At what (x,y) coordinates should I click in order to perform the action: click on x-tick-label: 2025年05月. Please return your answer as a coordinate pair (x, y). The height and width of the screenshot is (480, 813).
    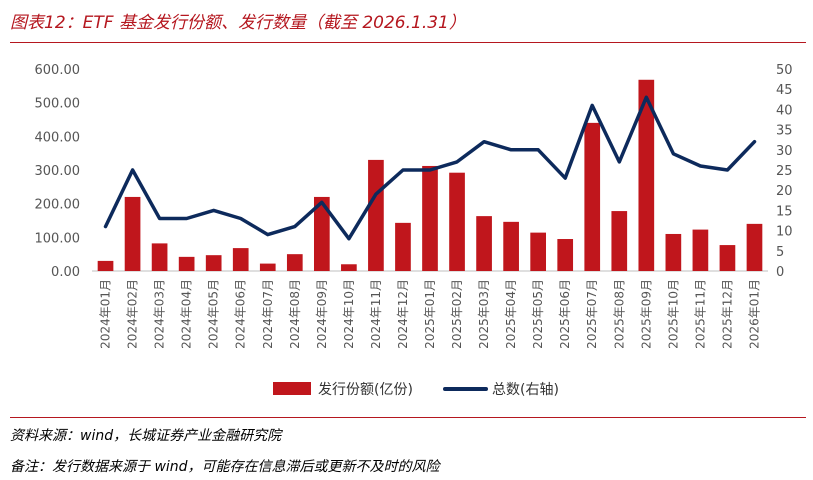
    Looking at the image, I should click on (538, 314).